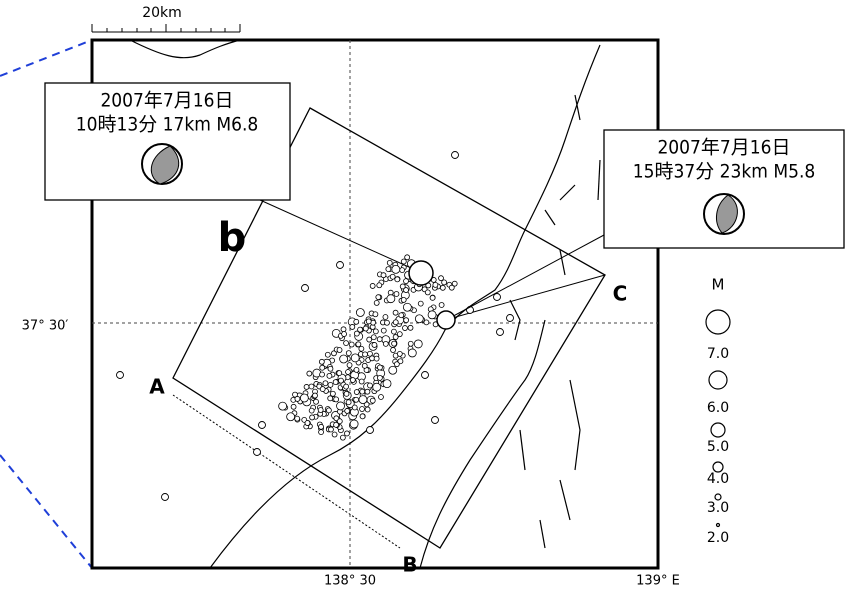 This screenshot has width=854, height=591. What do you see at coordinates (166, 28) in the screenshot?
I see `scale-bar` at bounding box center [166, 28].